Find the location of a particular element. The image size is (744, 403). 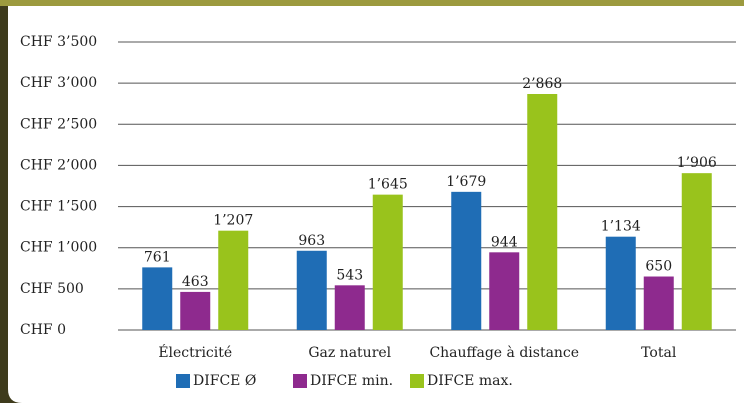

value-label: 1’679 is located at coordinates (466, 182).